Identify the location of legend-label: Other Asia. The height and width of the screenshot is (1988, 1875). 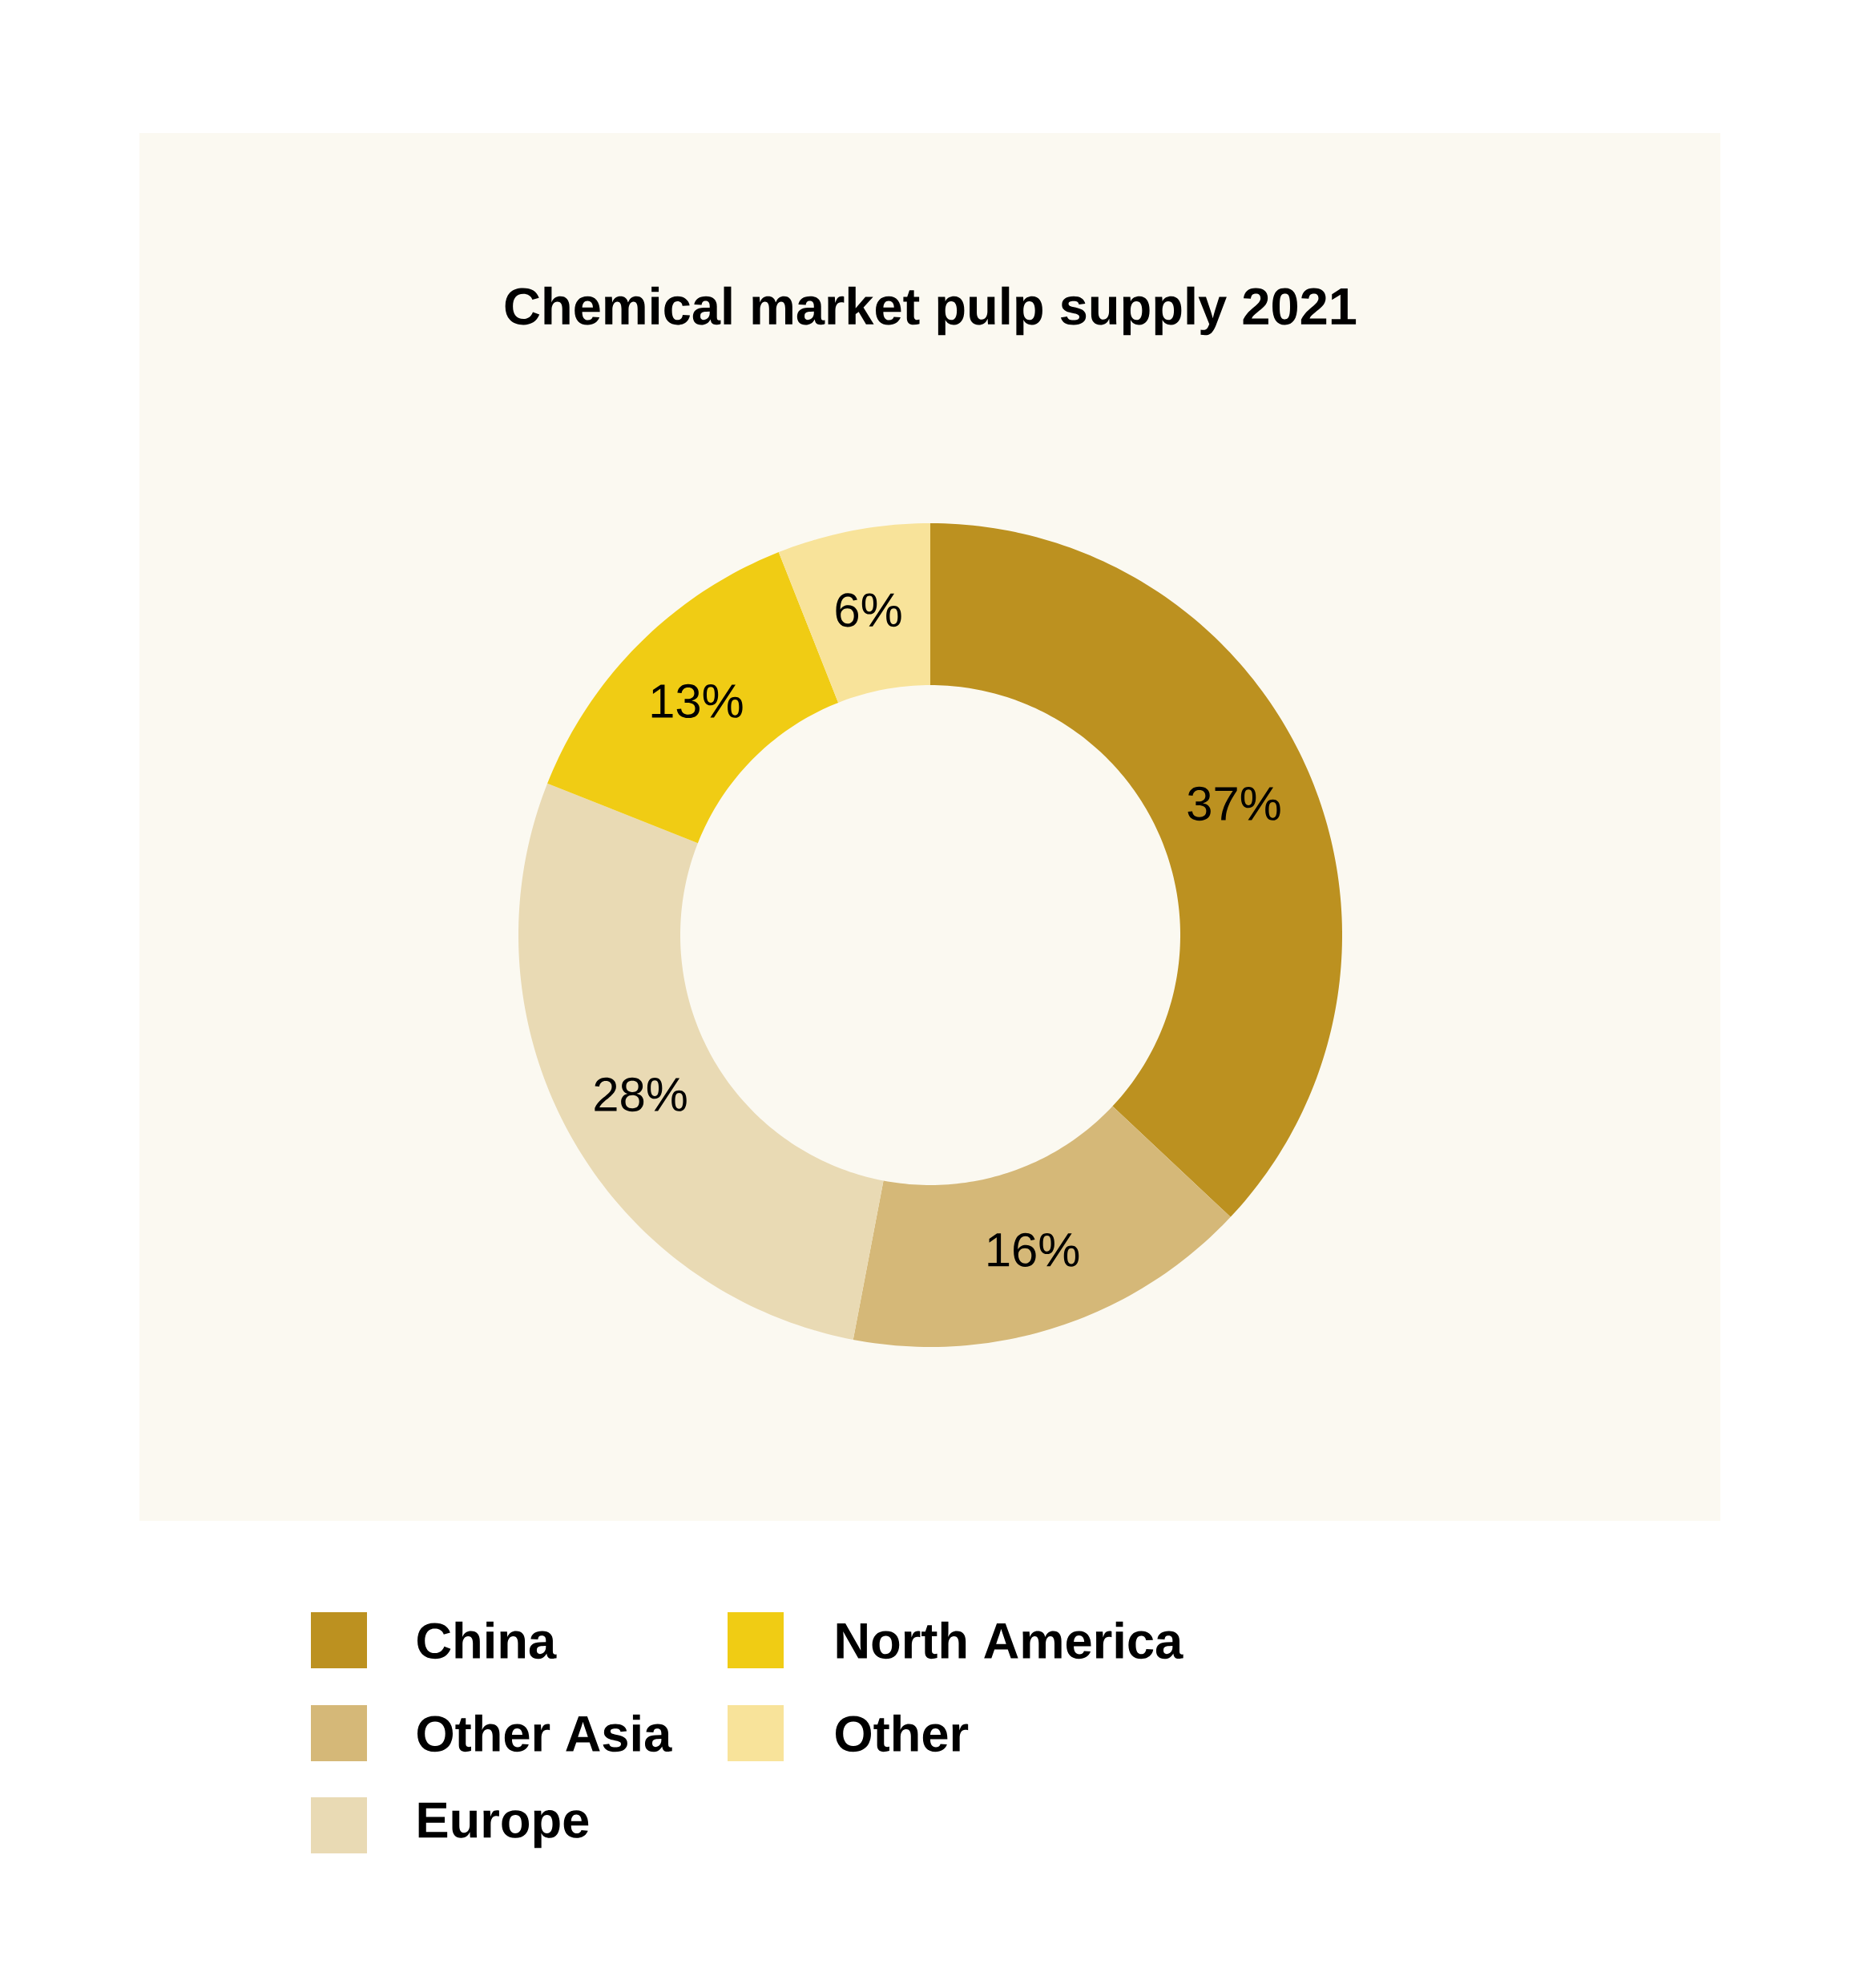
(544, 1733).